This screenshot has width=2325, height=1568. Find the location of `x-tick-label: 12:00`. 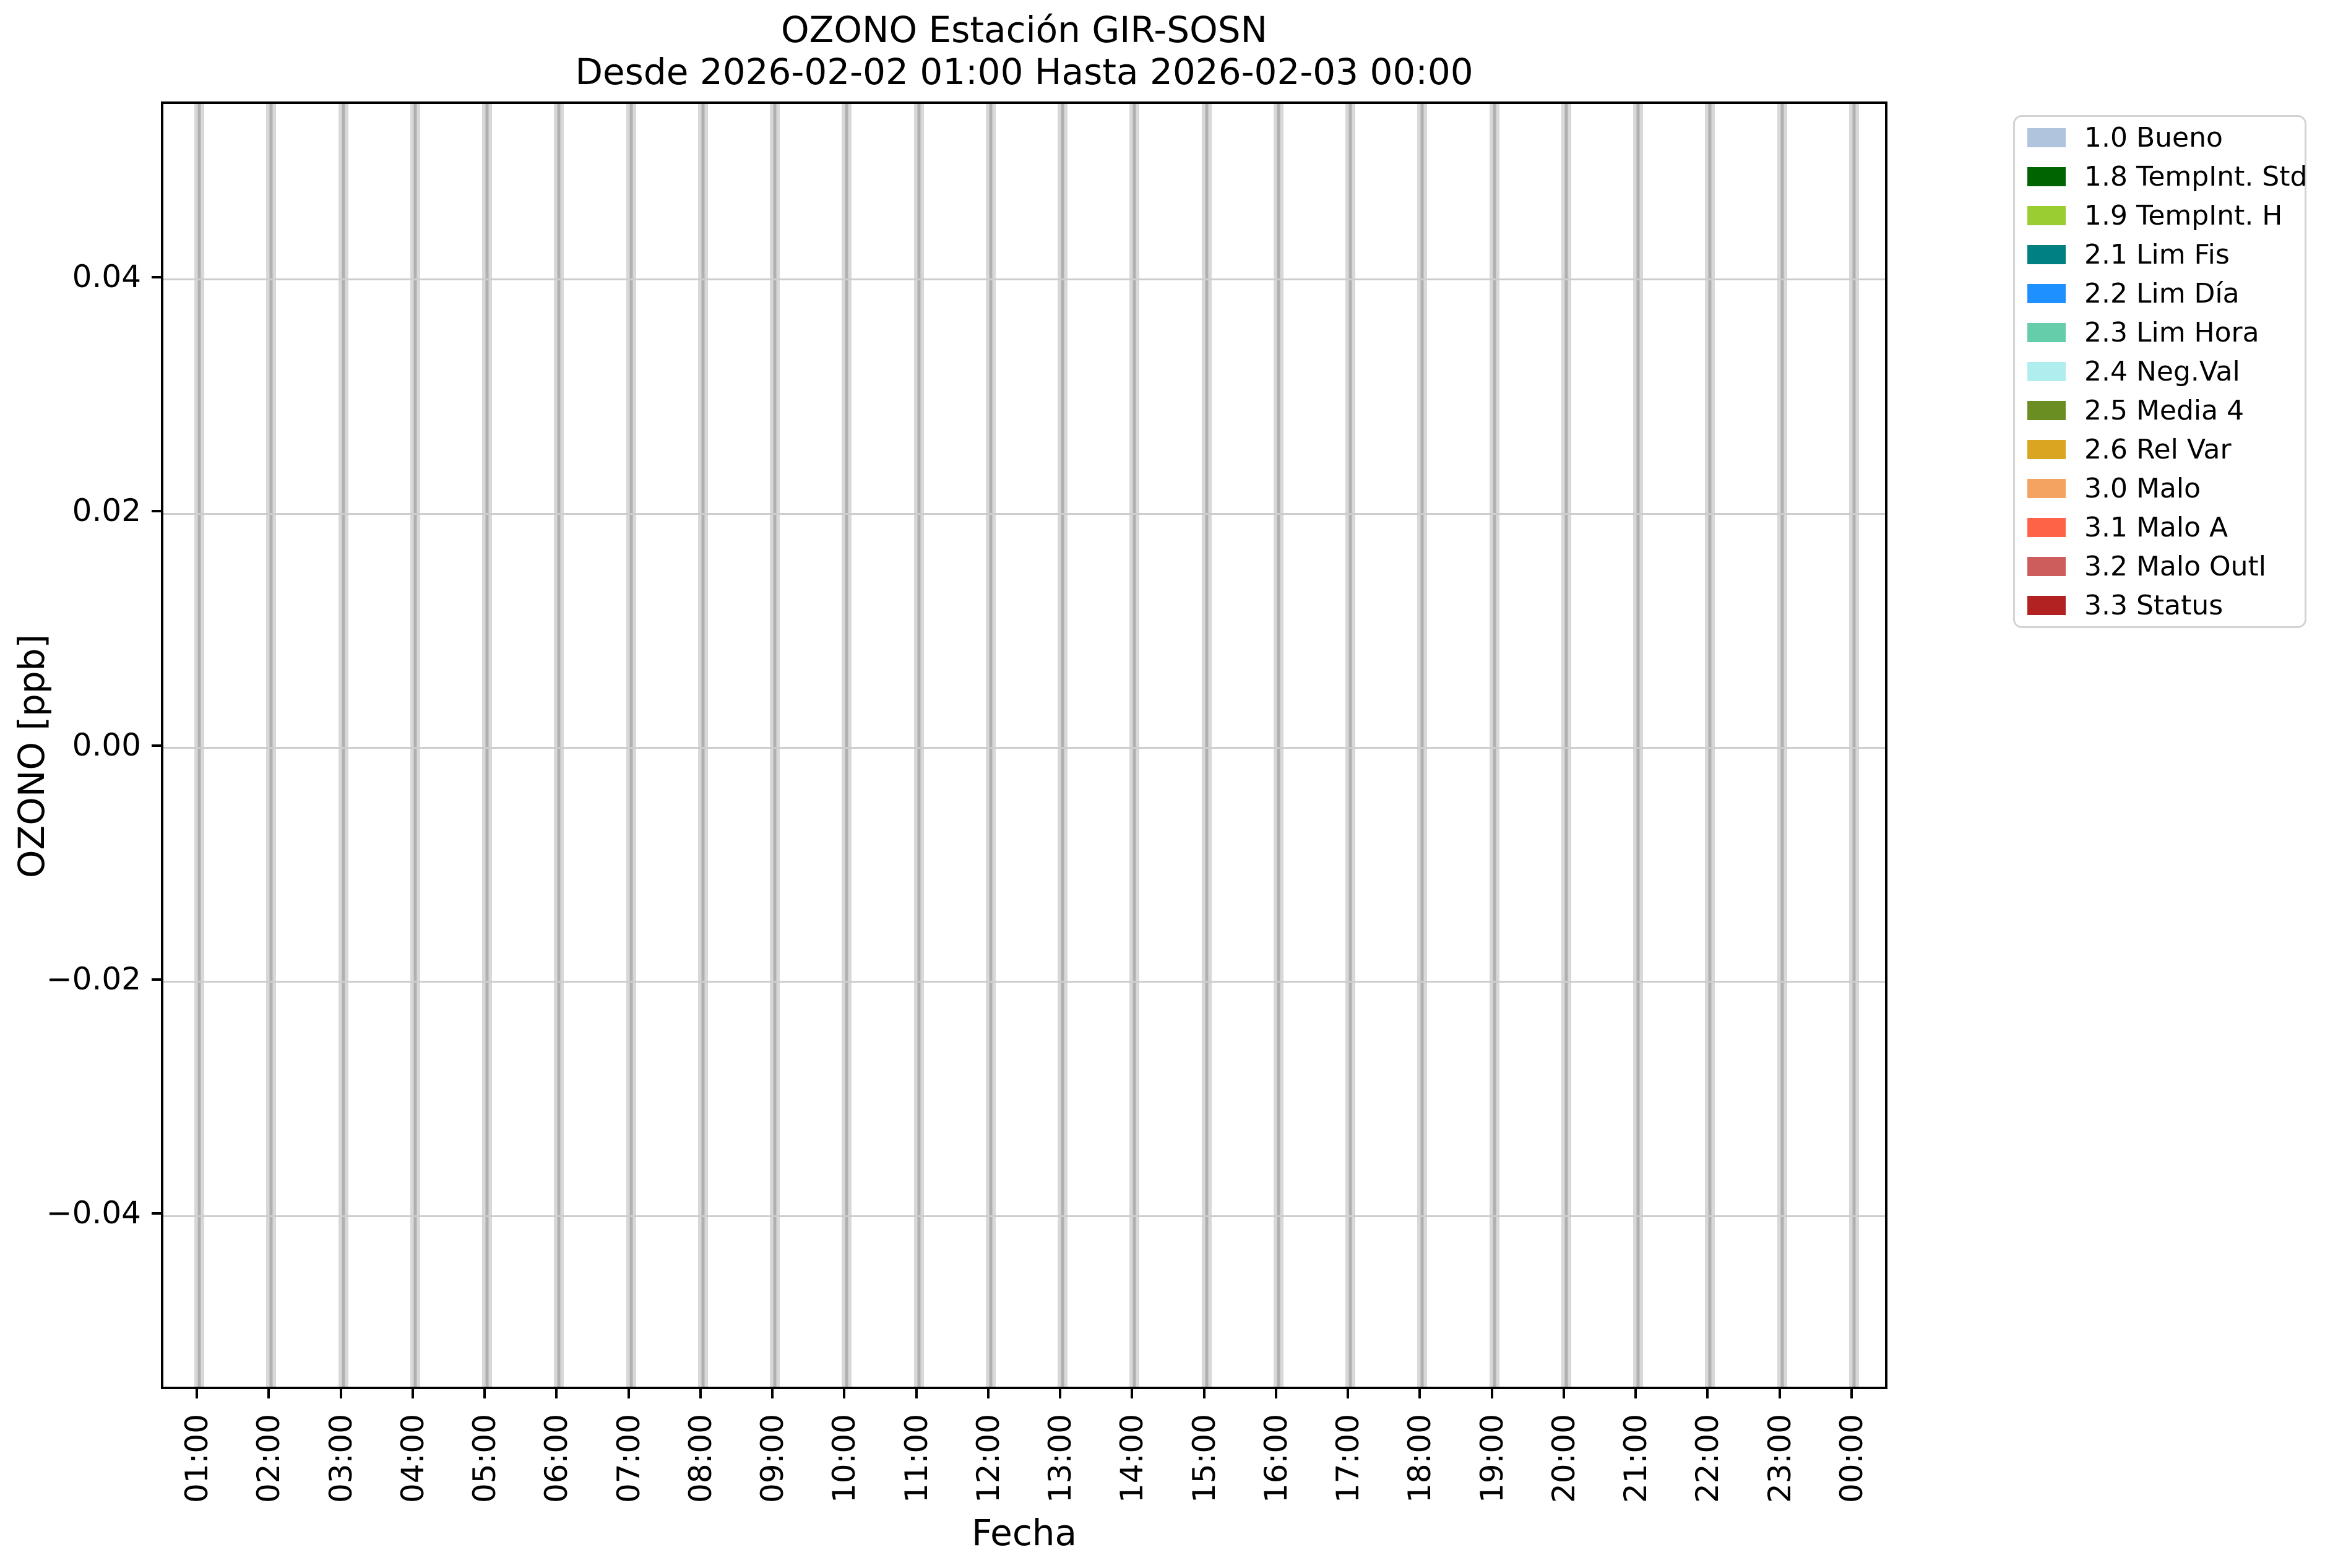

x-tick-label: 12:00 is located at coordinates (988, 1458).